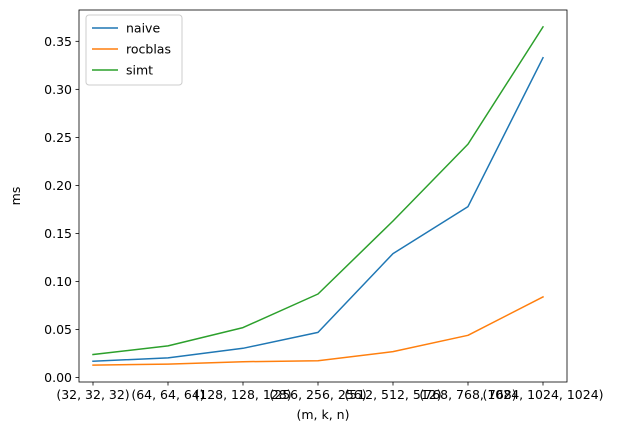 This screenshot has height=432, width=620. Describe the element at coordinates (139, 70) in the screenshot. I see `legend-label-simt: simt` at that location.